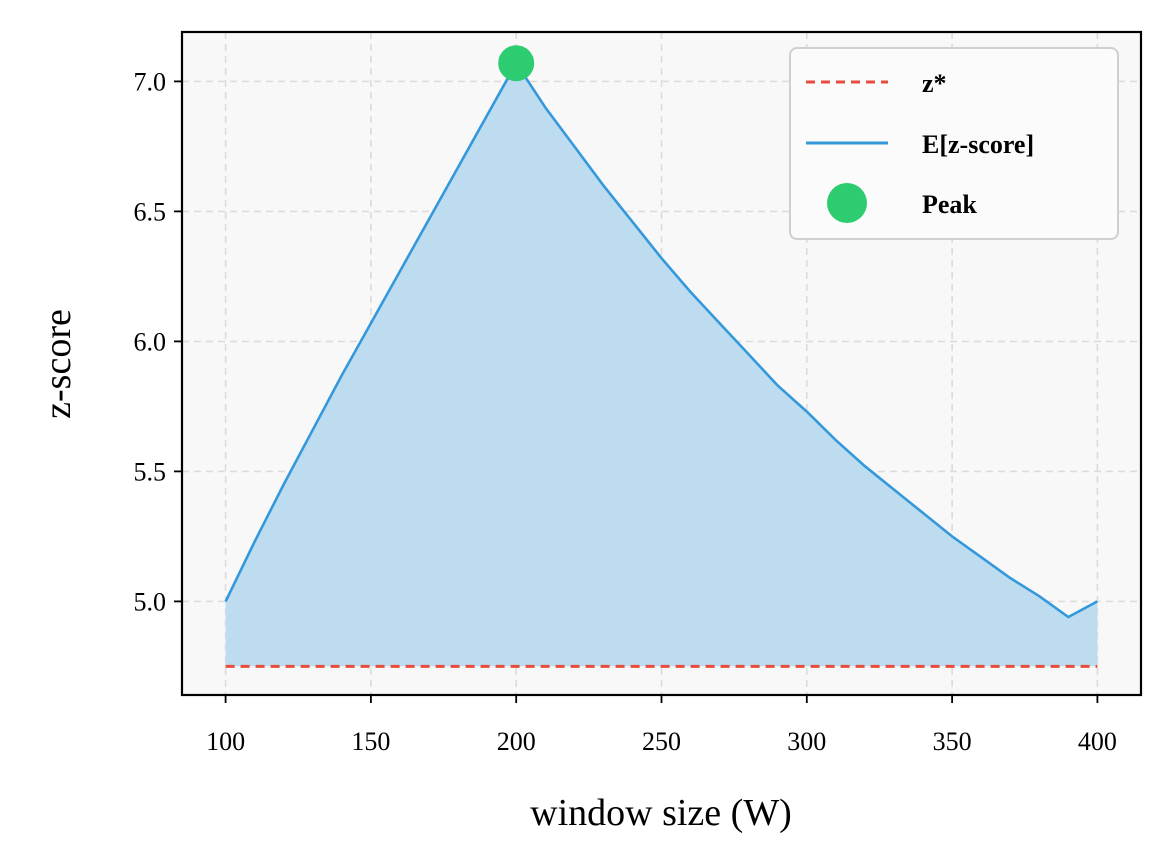 This screenshot has height=865, width=1169. Describe the element at coordinates (949, 204) in the screenshot. I see `legend-label-peak: Peak` at that location.